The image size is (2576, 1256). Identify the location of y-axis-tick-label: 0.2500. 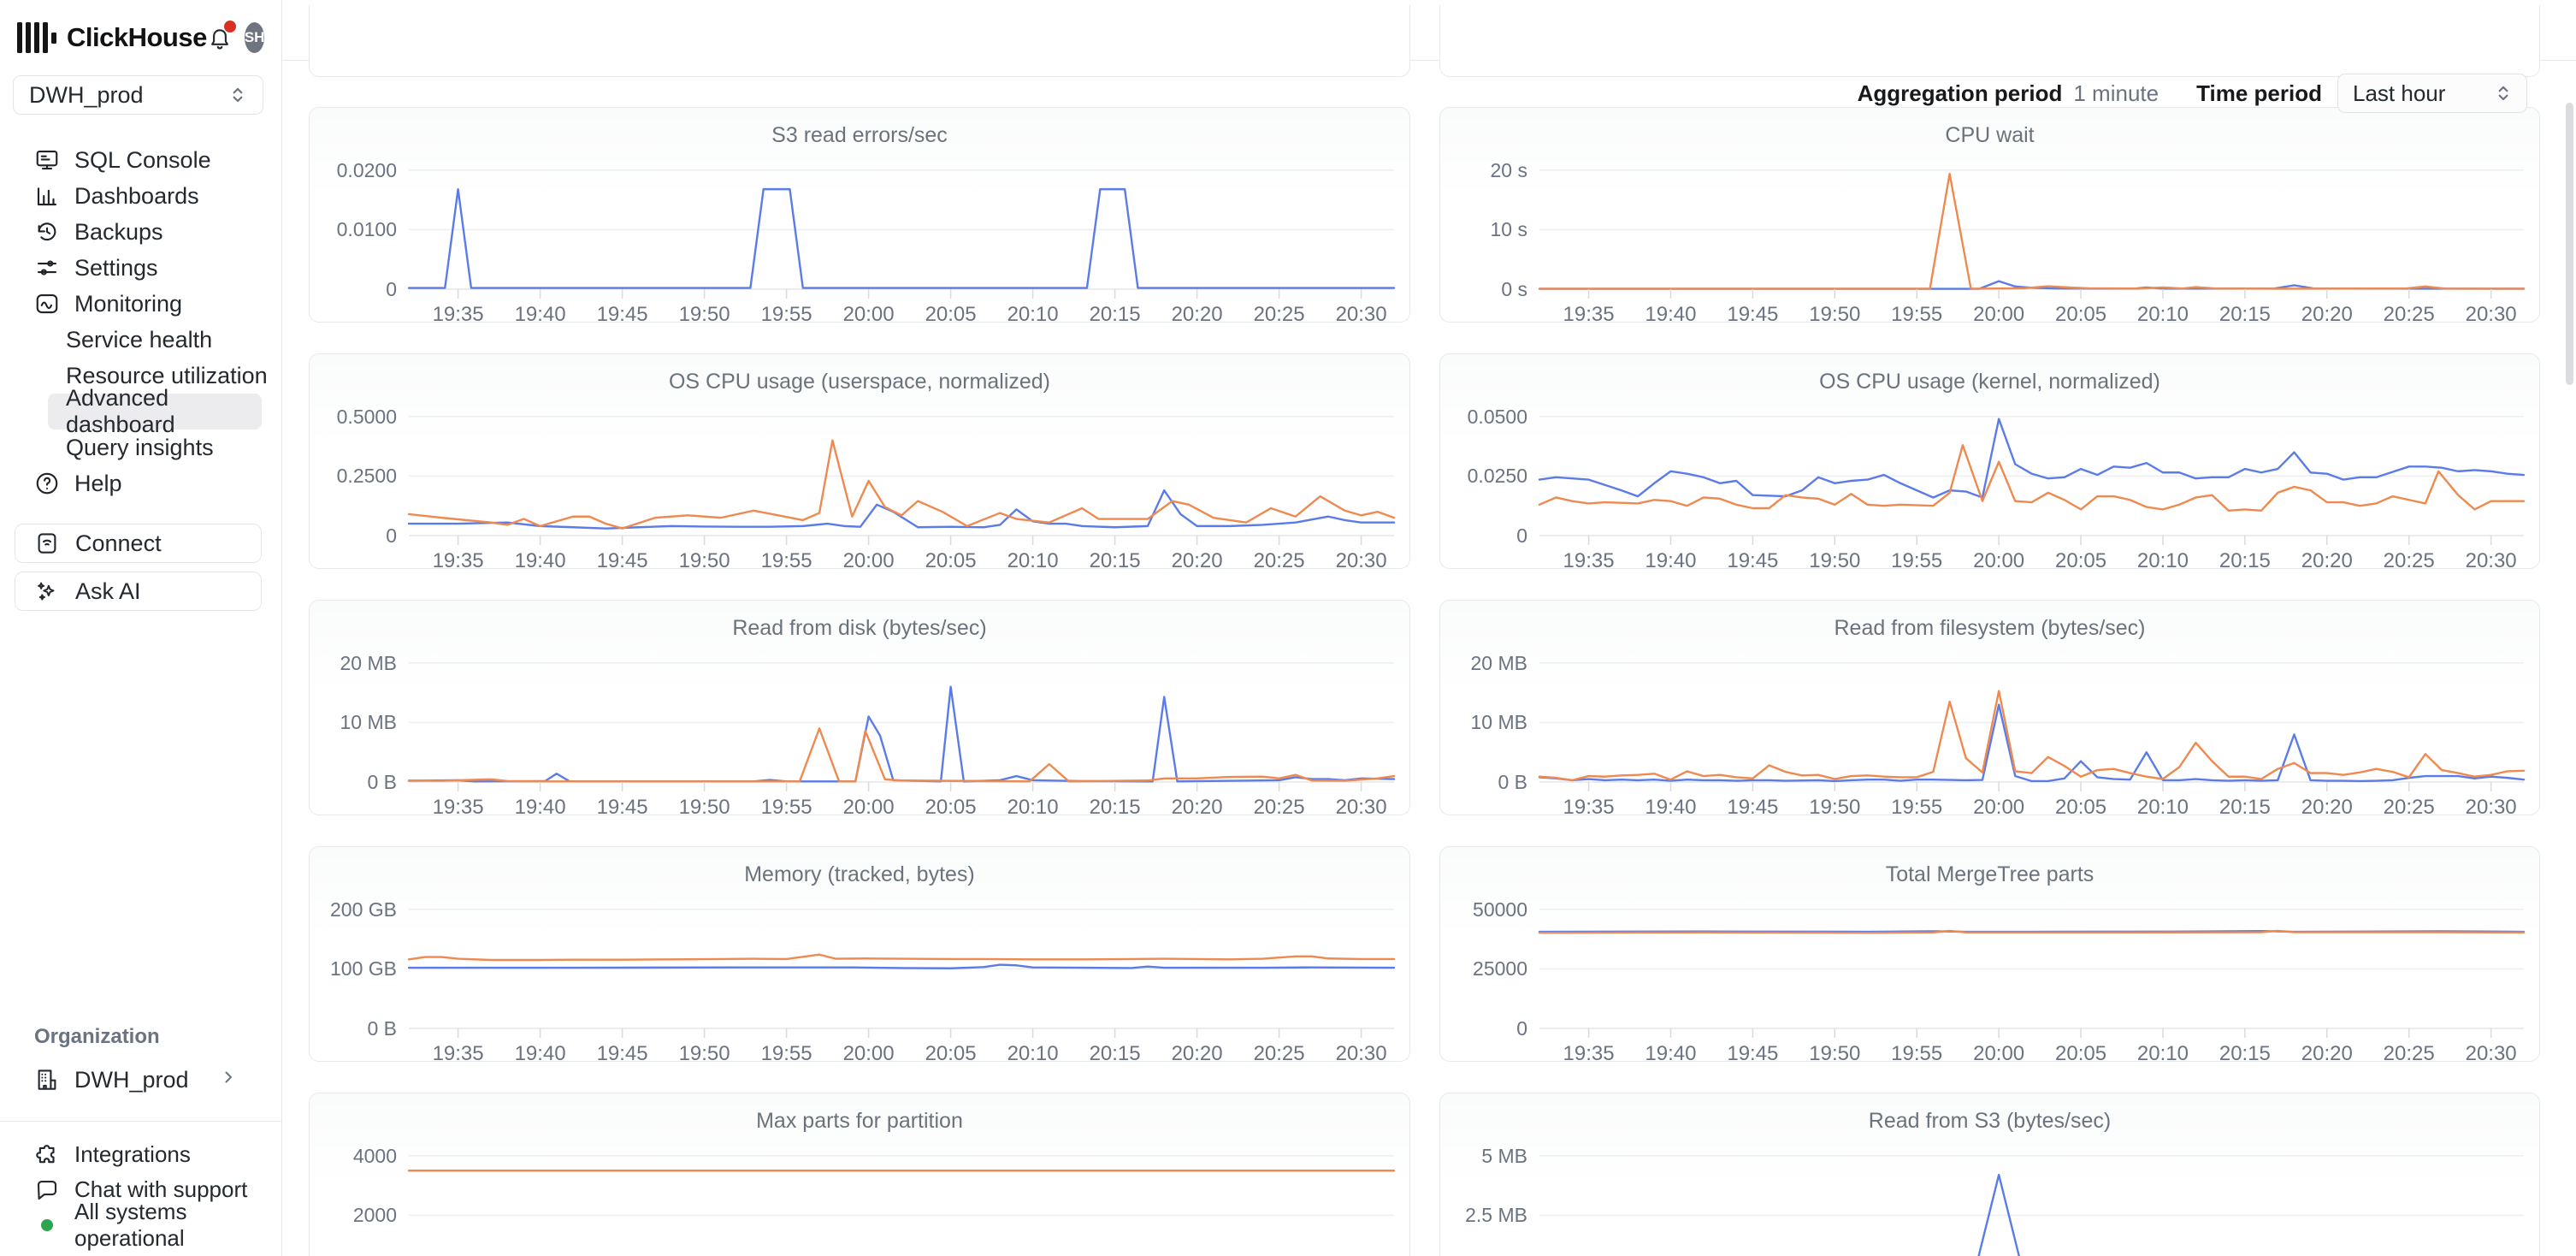
(366, 476).